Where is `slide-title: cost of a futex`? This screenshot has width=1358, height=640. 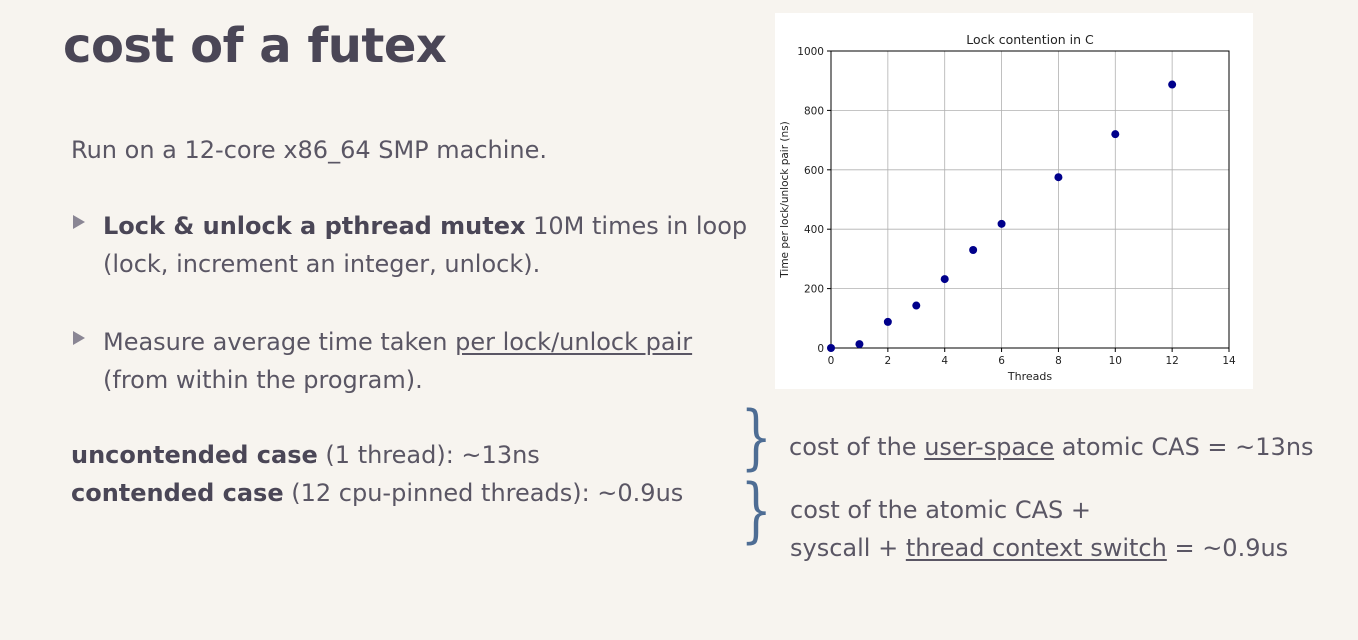 slide-title: cost of a futex is located at coordinates (255, 46).